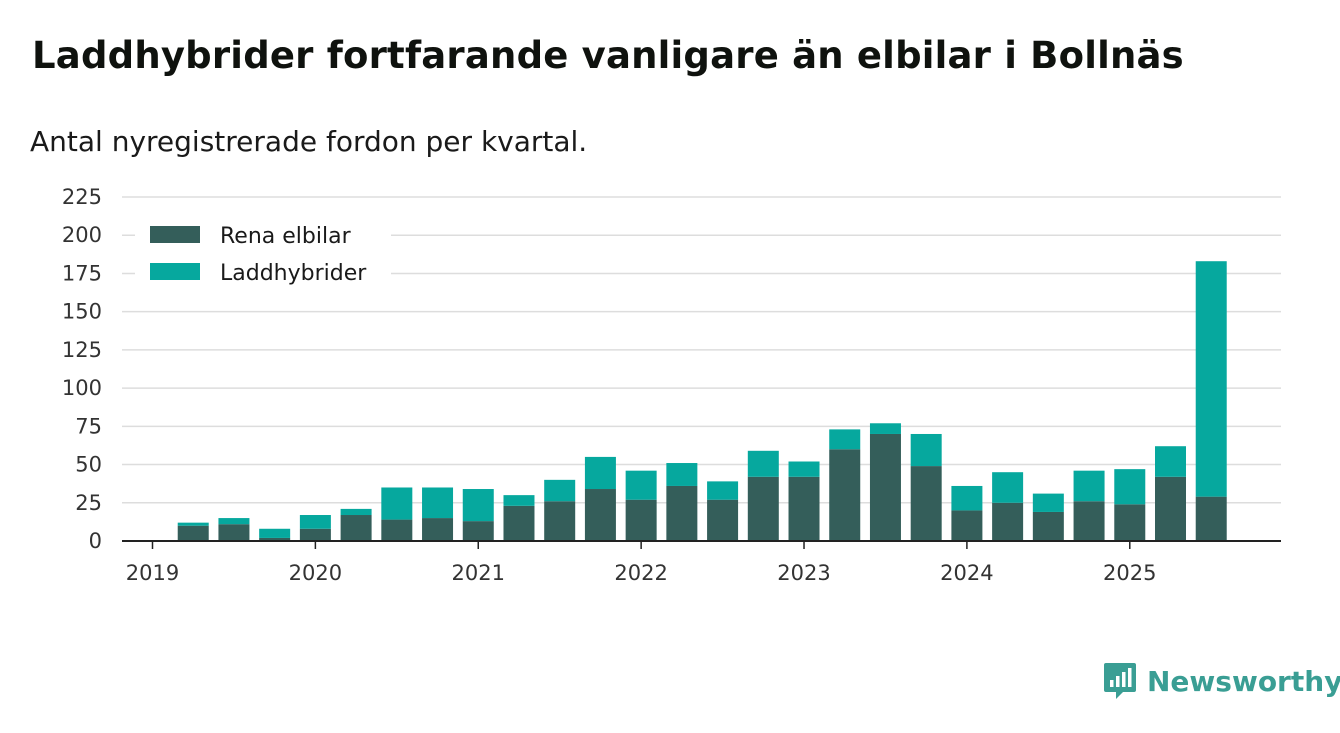  I want to click on x-tick-label: 2019, so click(152, 573).